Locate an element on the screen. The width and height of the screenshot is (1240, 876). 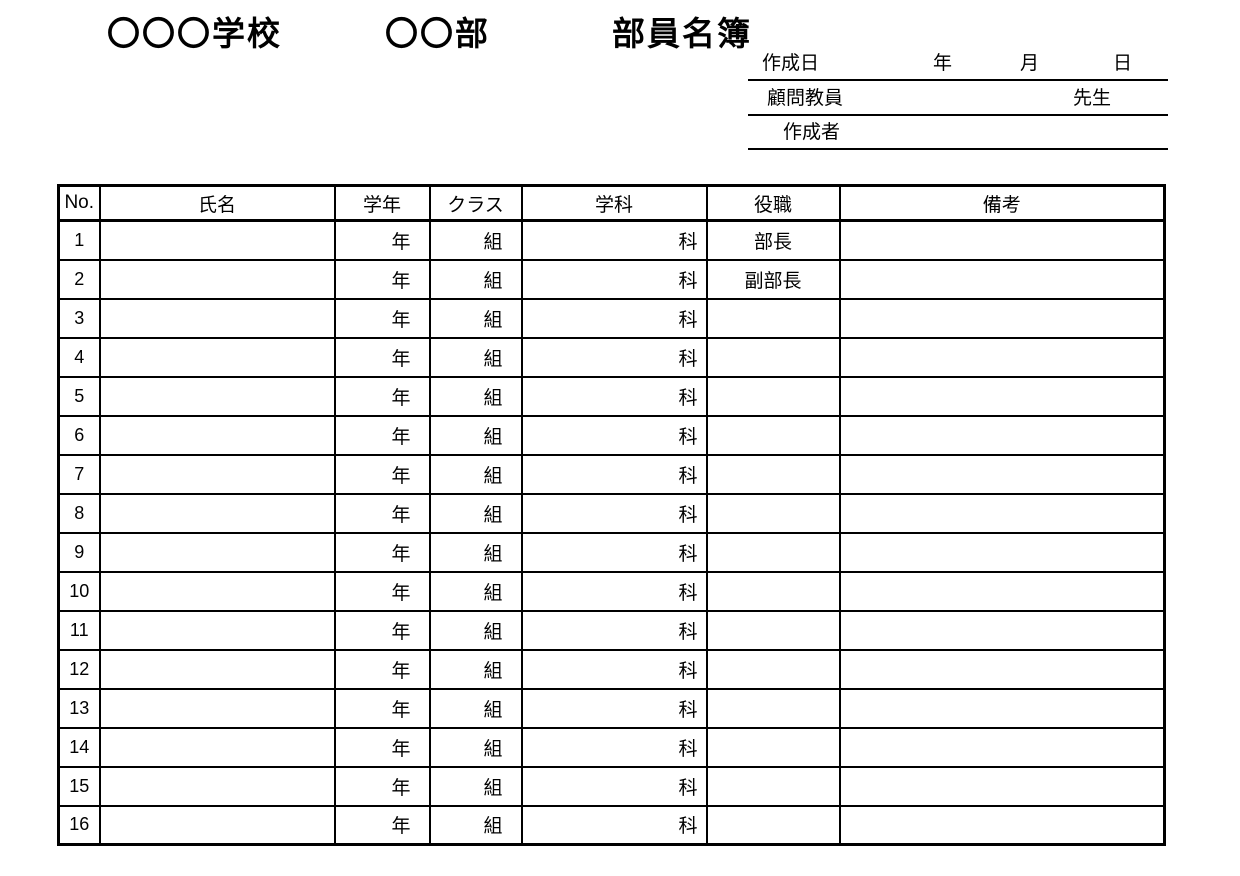
cell-no: 7 is located at coordinates (79, 474).